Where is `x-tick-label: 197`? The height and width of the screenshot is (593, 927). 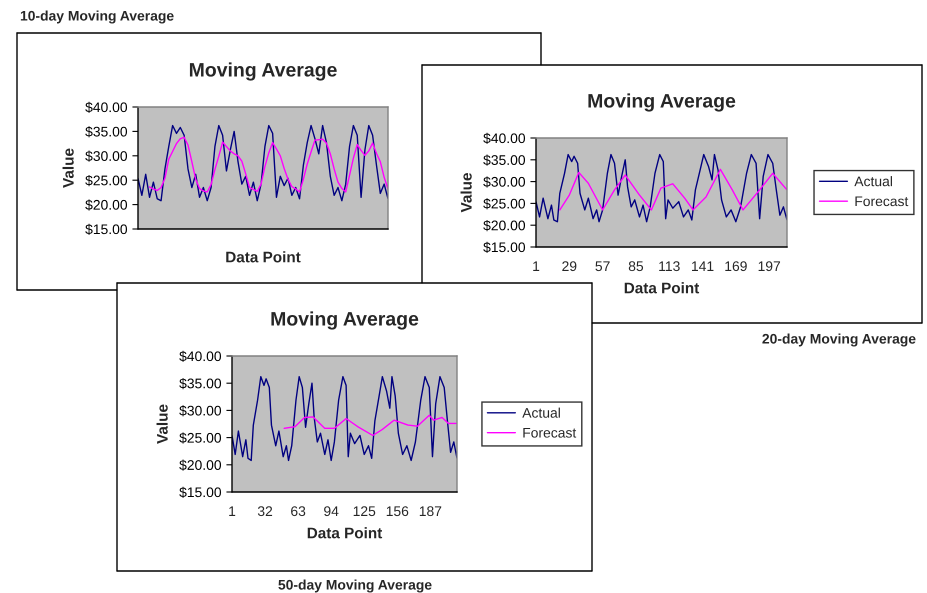
x-tick-label: 197 is located at coordinates (769, 266).